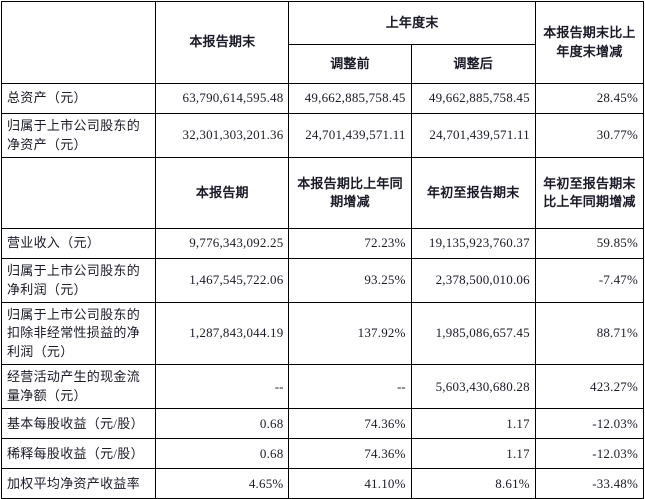 The width and height of the screenshot is (645, 499). Describe the element at coordinates (350, 333) in the screenshot. I see `cell-current-period-yoy: 137.92%` at that location.